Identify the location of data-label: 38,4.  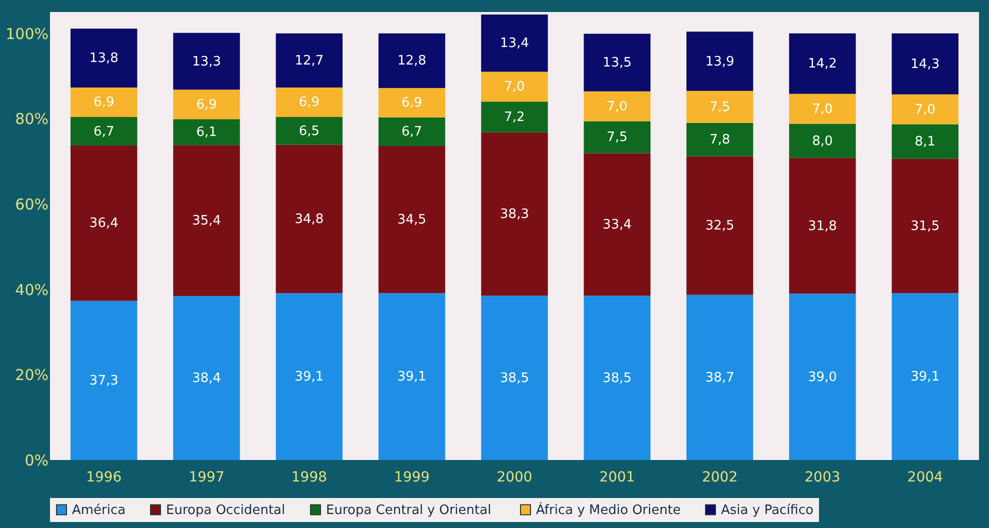
(207, 378).